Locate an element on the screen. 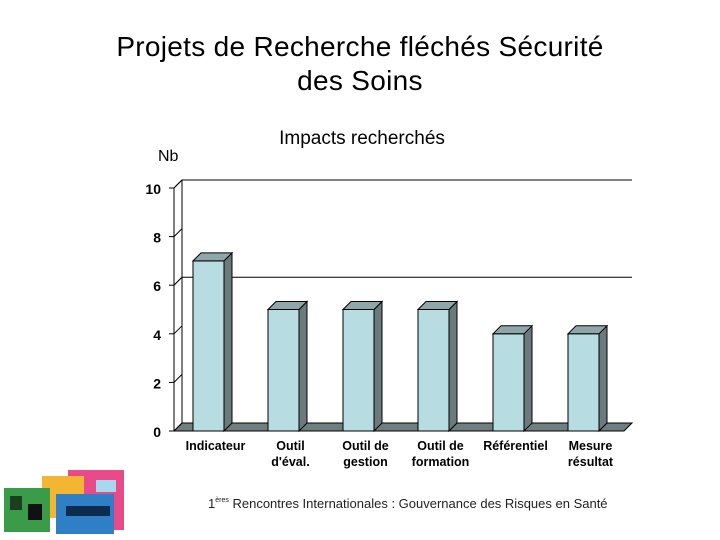 This screenshot has height=540, width=720. conference-logo is located at coordinates (64, 502).